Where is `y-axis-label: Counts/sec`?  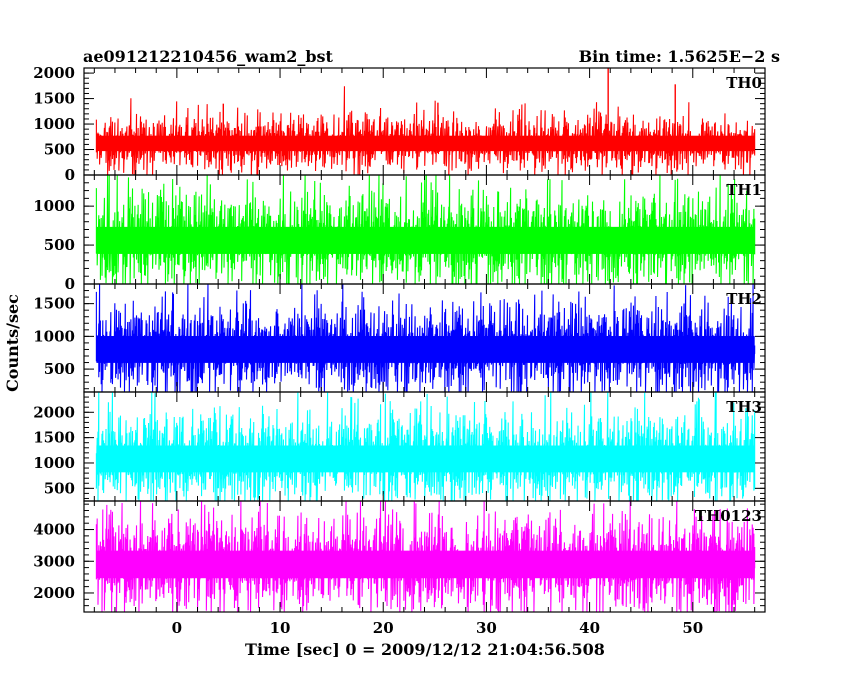 y-axis-label: Counts/sec is located at coordinates (12, 343).